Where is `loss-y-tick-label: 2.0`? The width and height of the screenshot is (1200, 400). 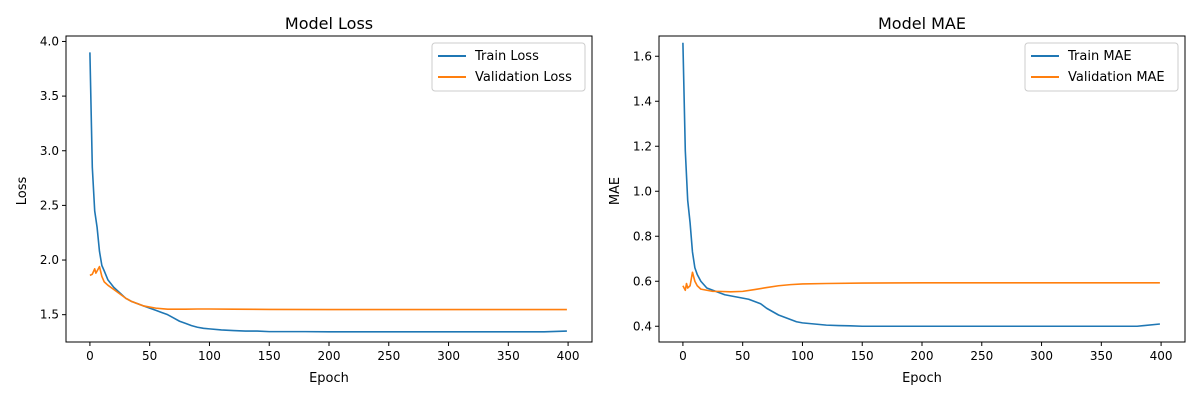
loss-y-tick-label: 2.0 is located at coordinates (49, 260).